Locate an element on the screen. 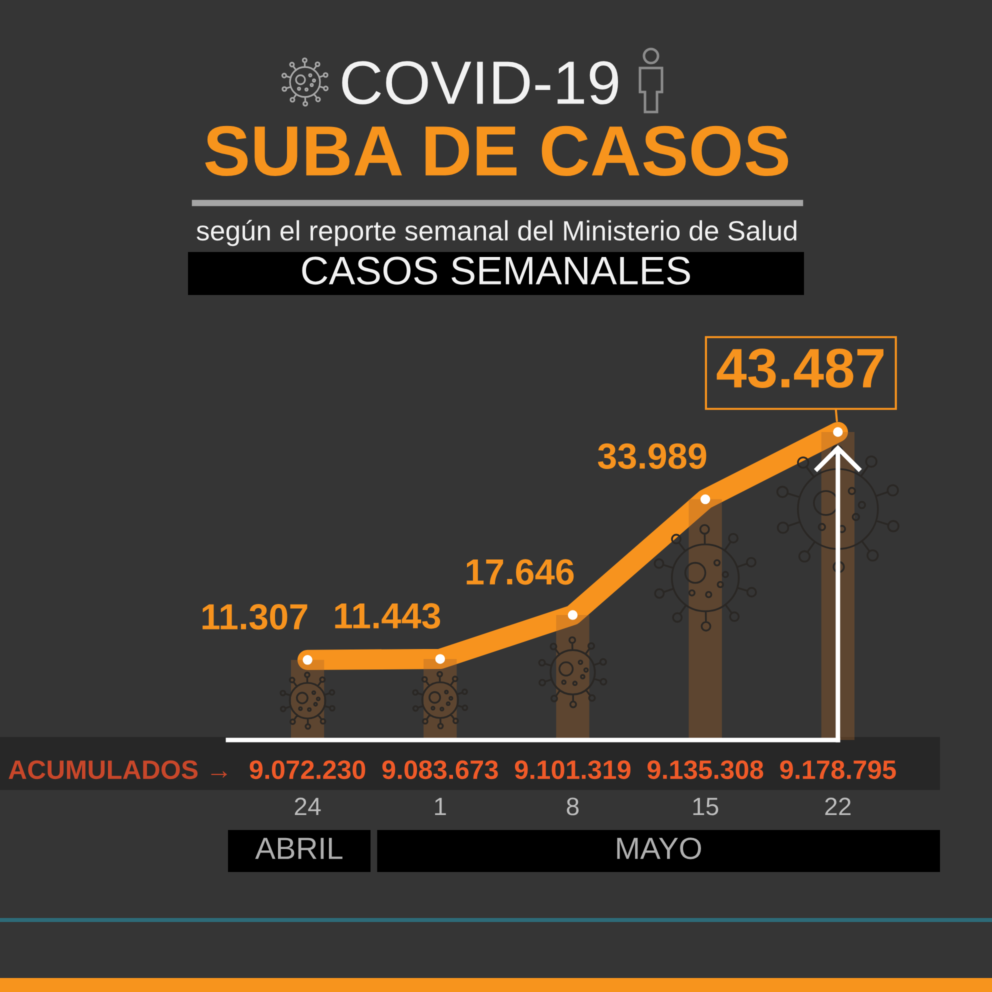 Image resolution: width=992 pixels, height=992 pixels. chart-subtitle: SUBA DE CASOS is located at coordinates (496, 151).